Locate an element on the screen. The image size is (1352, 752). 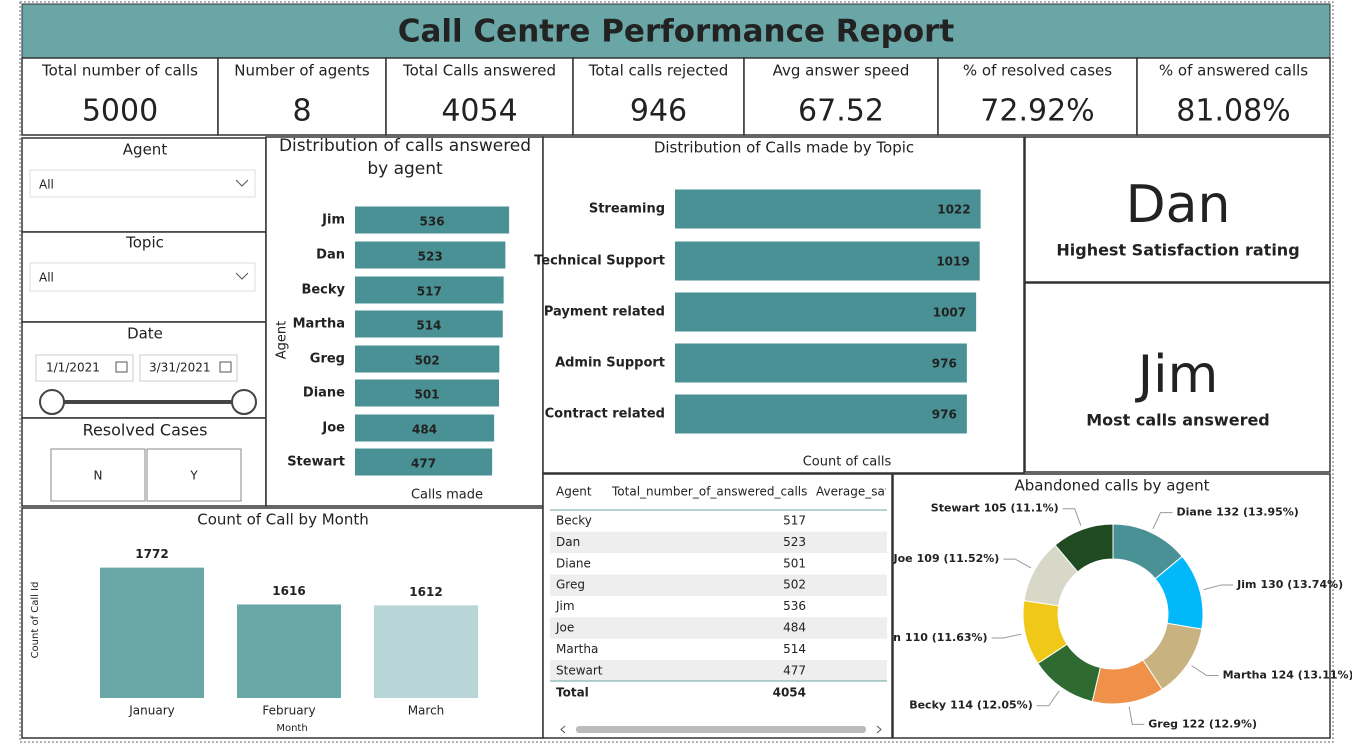
slice-category: Becky is located at coordinates (927, 705).